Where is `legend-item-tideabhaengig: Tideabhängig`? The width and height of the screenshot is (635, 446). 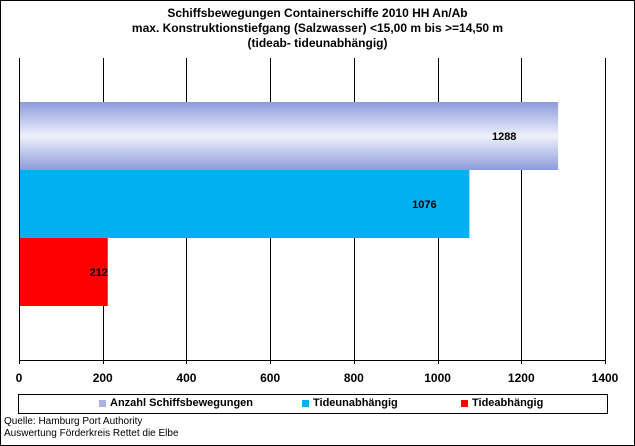
legend-item-tideabhaengig: Tideabhängig is located at coordinates (502, 403).